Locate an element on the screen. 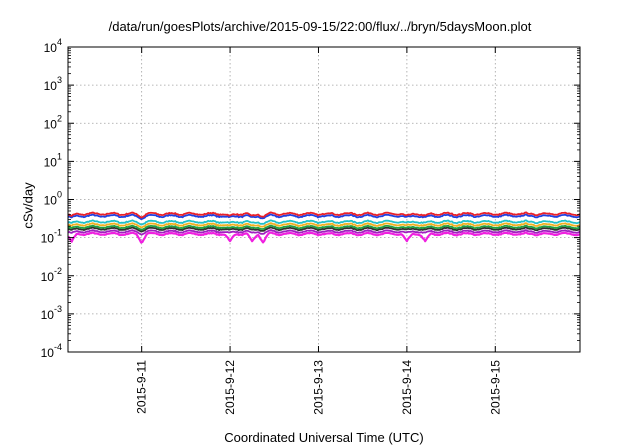 Image resolution: width=640 pixels, height=448 pixels. y-tick-label: 10¹ is located at coordinates (53, 160).